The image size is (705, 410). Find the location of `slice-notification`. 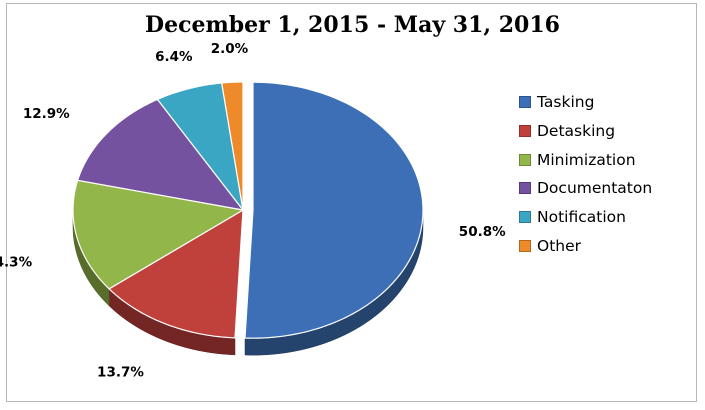

slice-notification is located at coordinates (200, 146).